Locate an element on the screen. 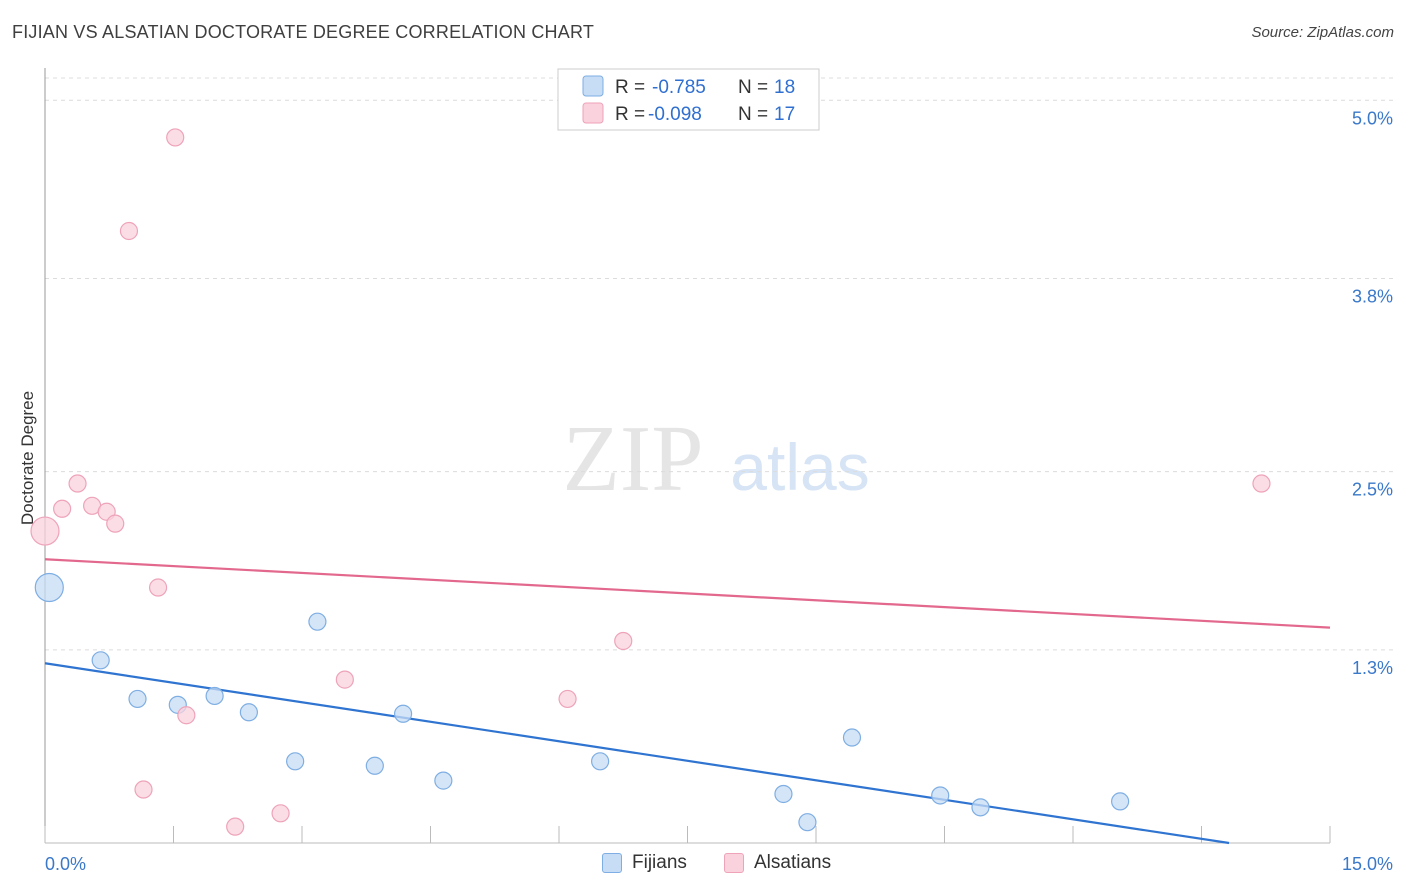 This screenshot has width=1406, height=892. legend-n-value-fijians: 18 is located at coordinates (784, 87).